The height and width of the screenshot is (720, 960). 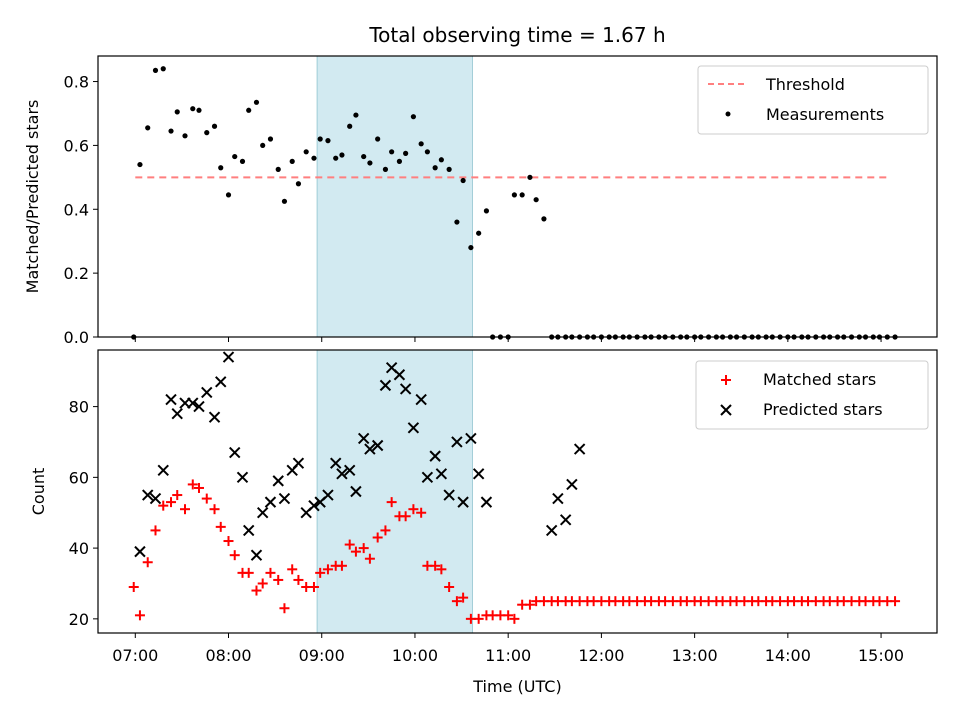 What do you see at coordinates (228, 655) in the screenshot?
I see `x-tick-label: 08:00` at bounding box center [228, 655].